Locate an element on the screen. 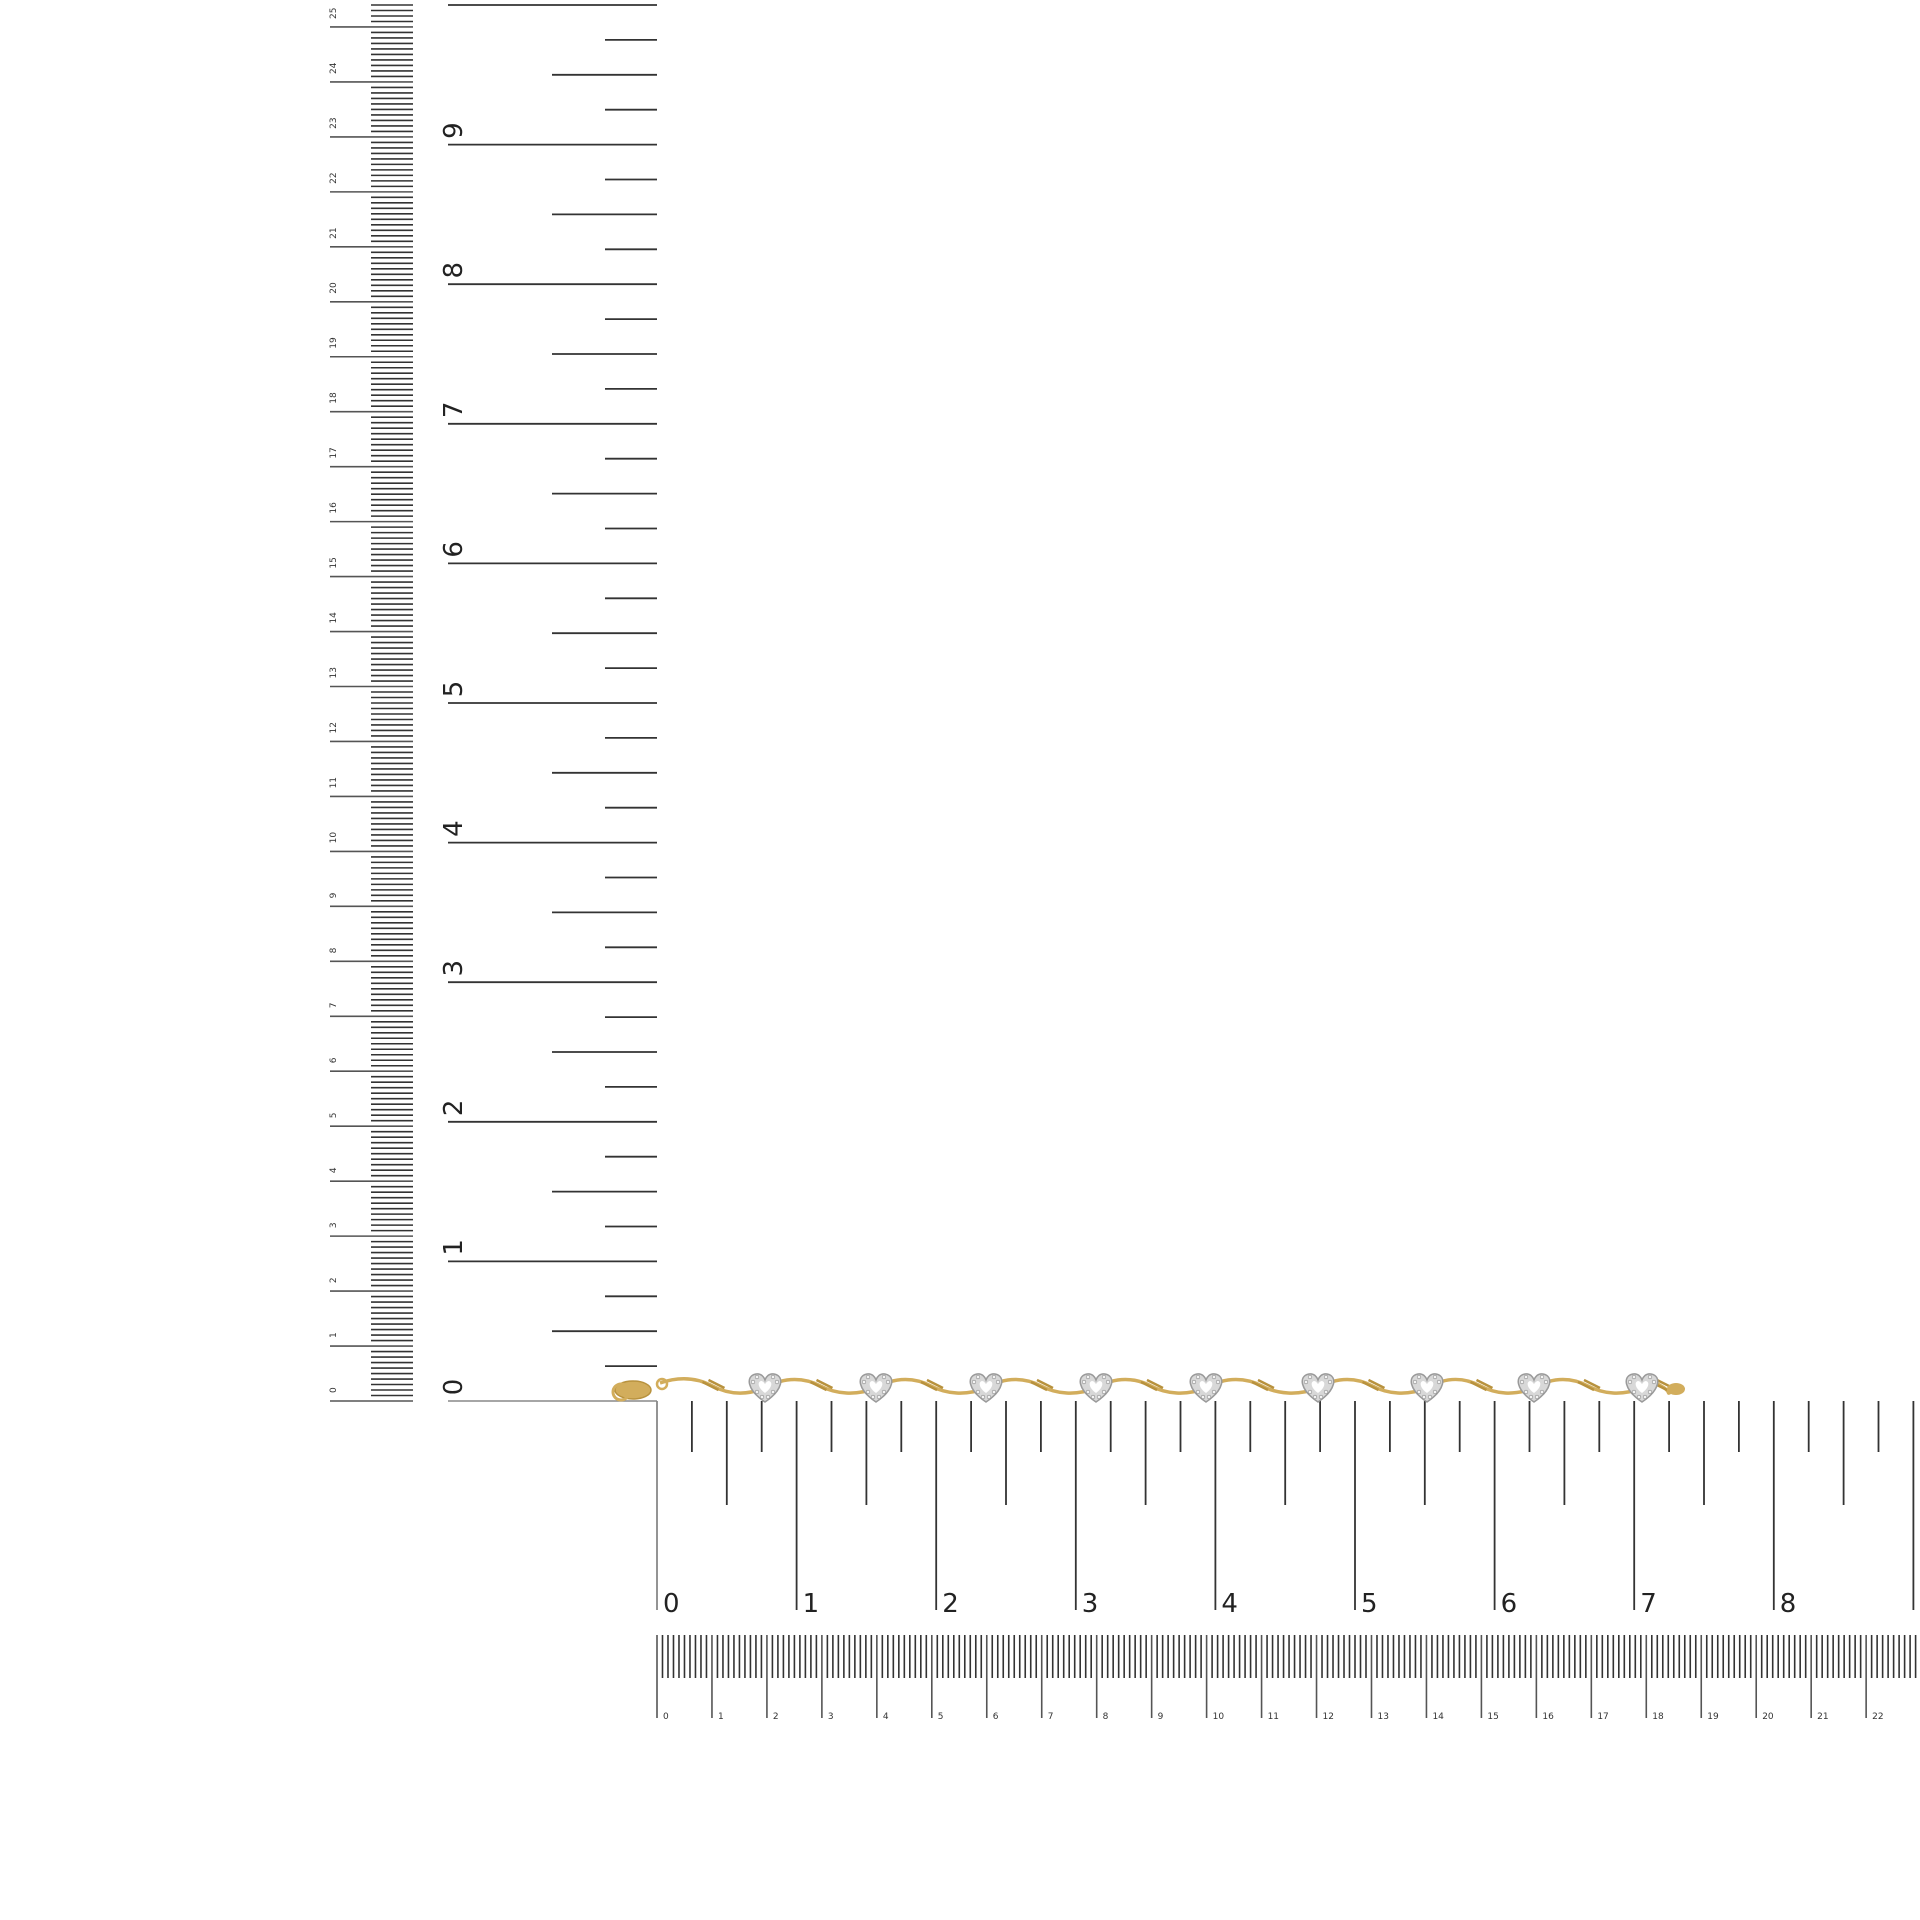 This screenshot has width=1920, height=1920. cm-label: 12 is located at coordinates (1328, 1717).